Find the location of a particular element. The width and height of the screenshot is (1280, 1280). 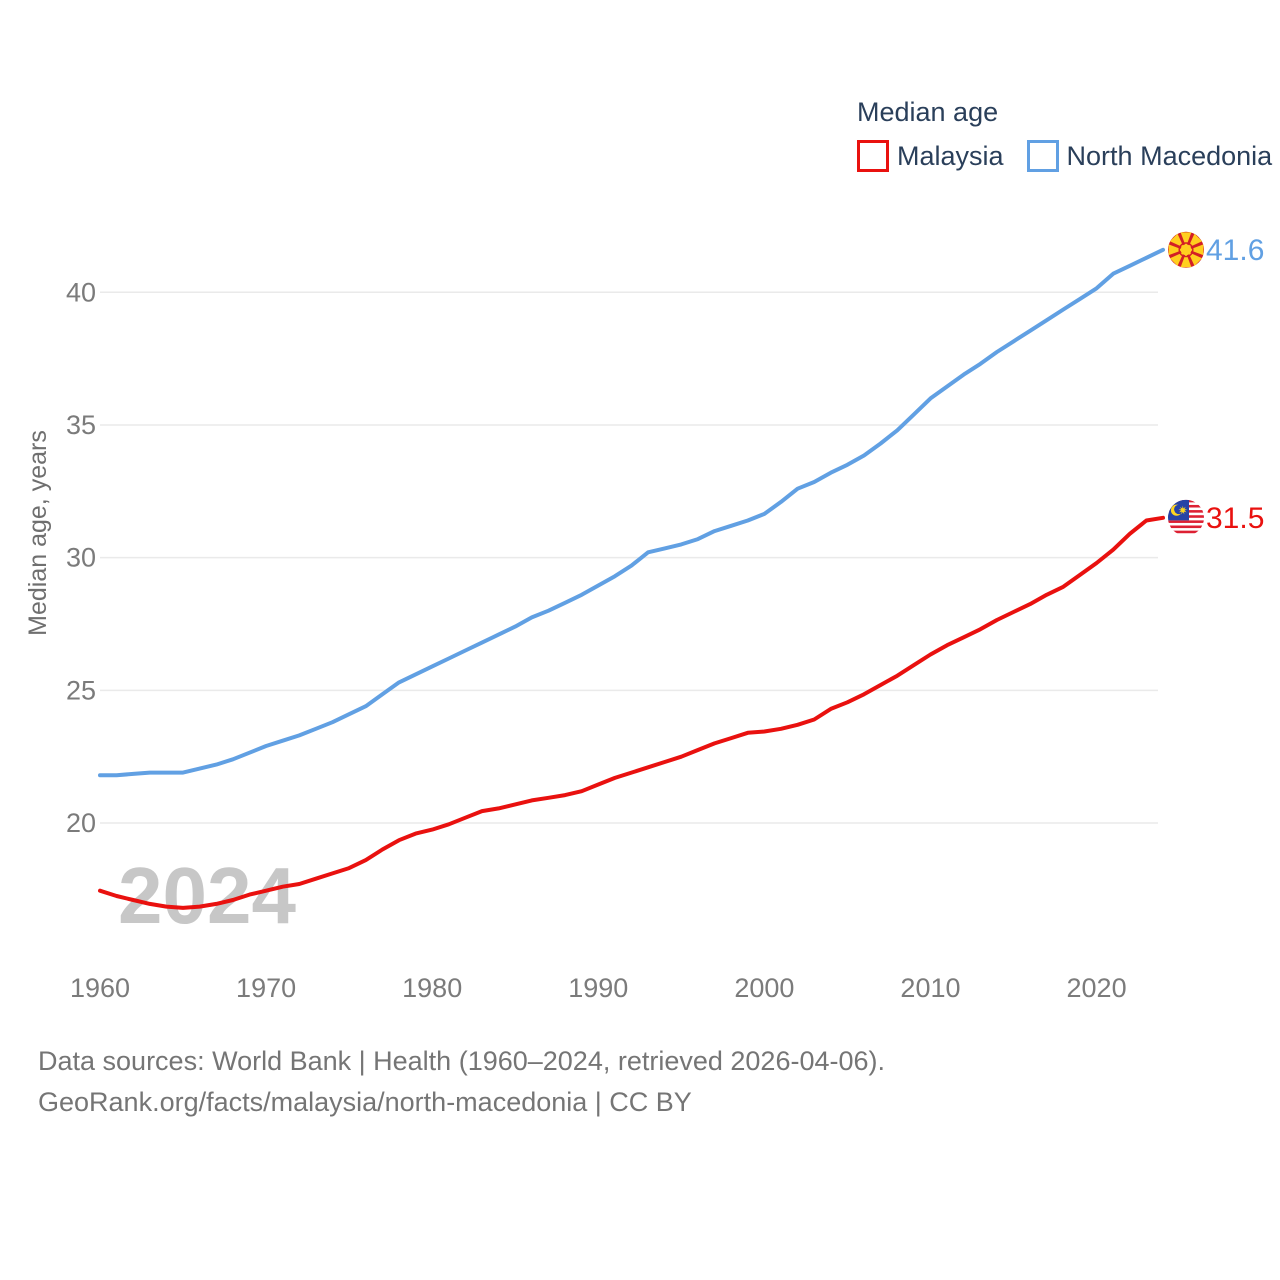

malaysia-end-value: 31.5 is located at coordinates (1235, 518).